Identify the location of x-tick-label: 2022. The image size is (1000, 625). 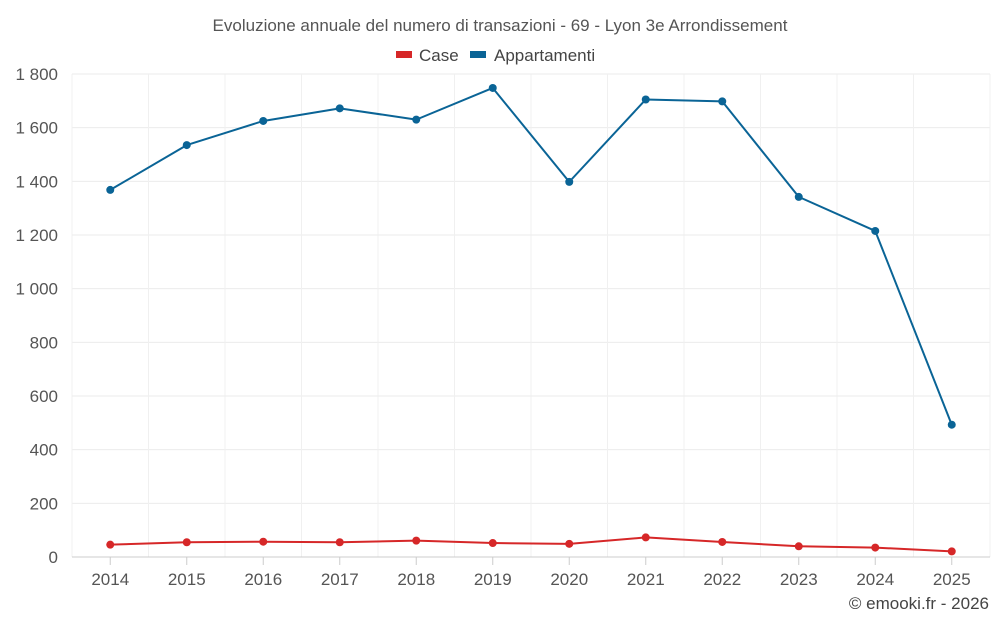
(722, 579).